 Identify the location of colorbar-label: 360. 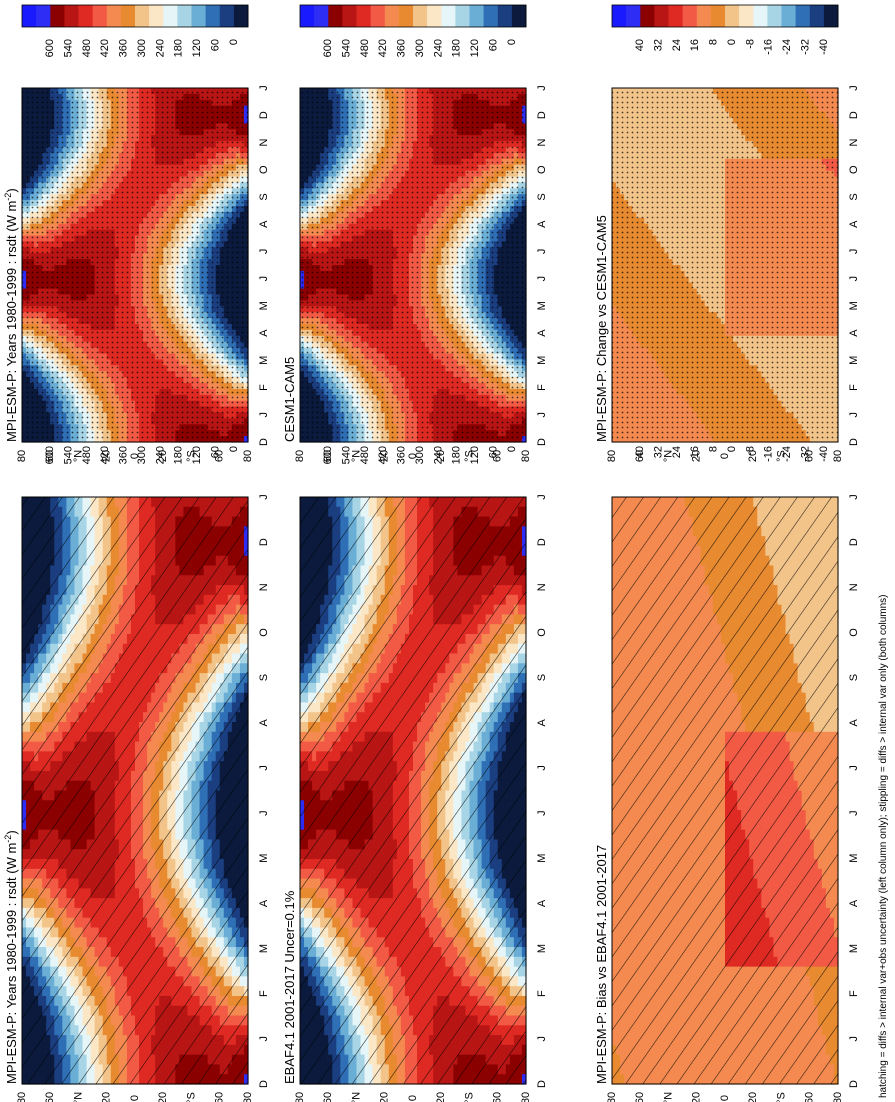
(124, 455).